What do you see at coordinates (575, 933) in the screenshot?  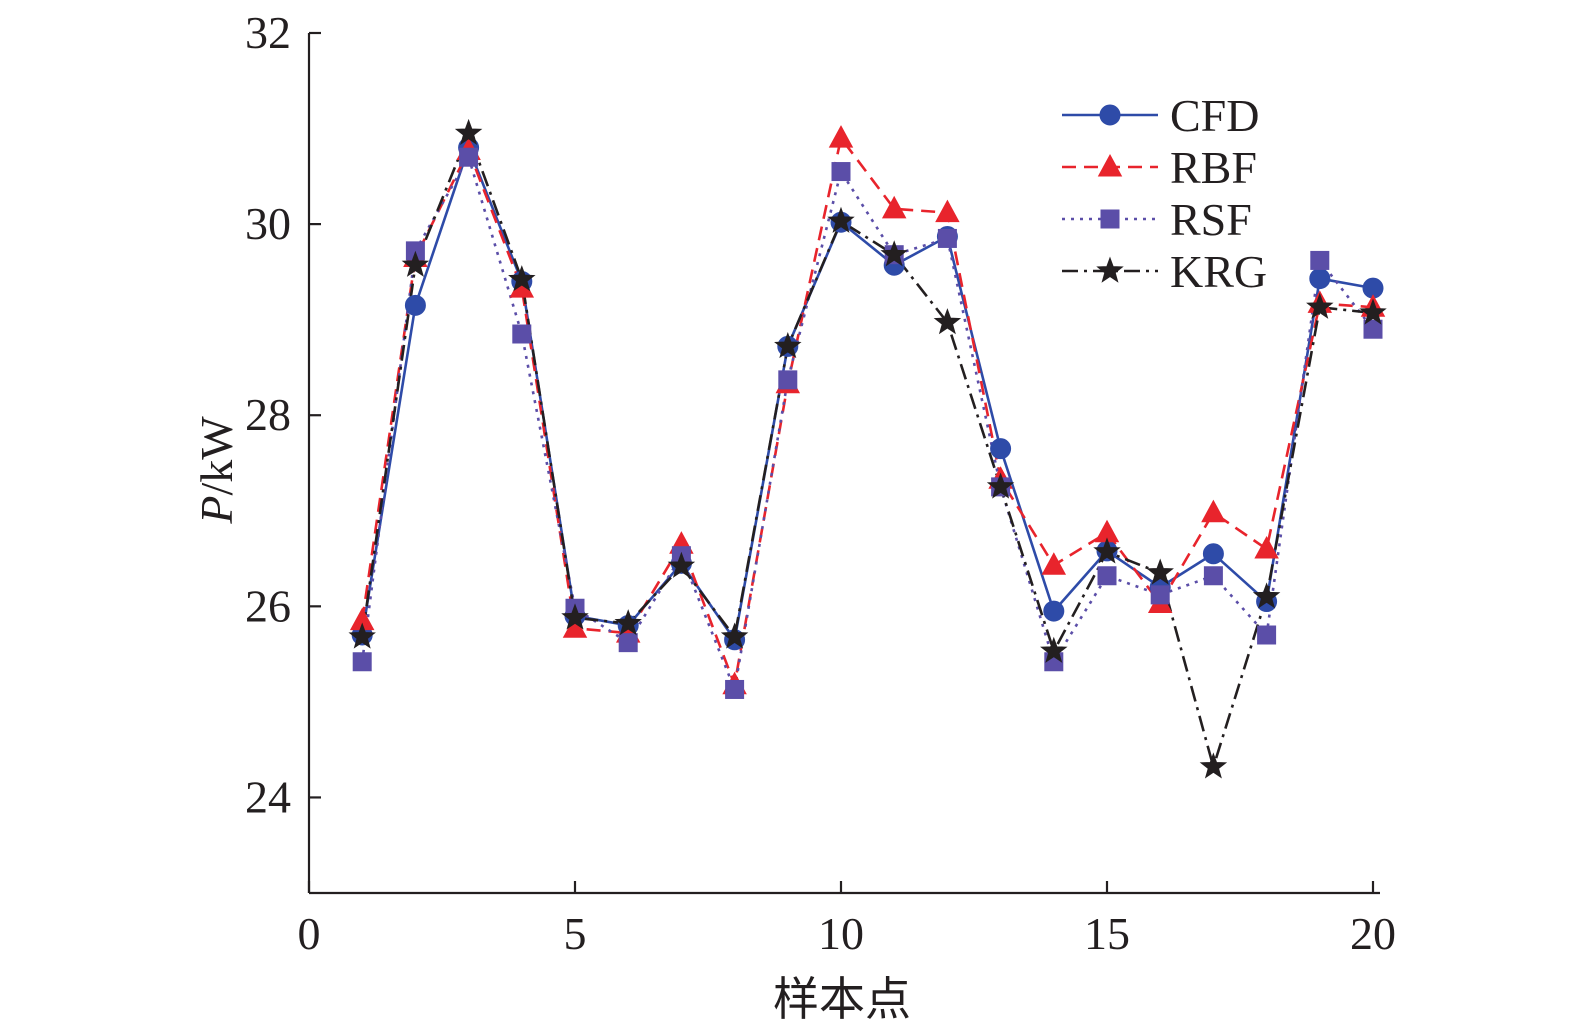 I see `x-tick-label: 5` at bounding box center [575, 933].